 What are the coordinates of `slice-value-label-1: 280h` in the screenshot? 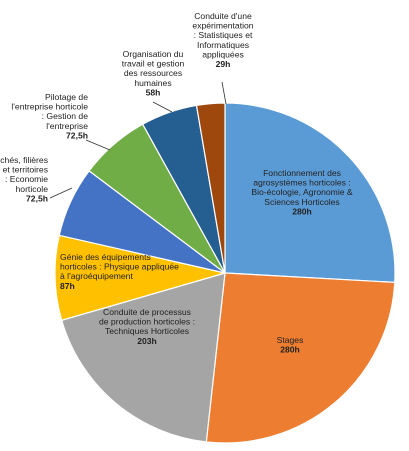 It's located at (290, 350).